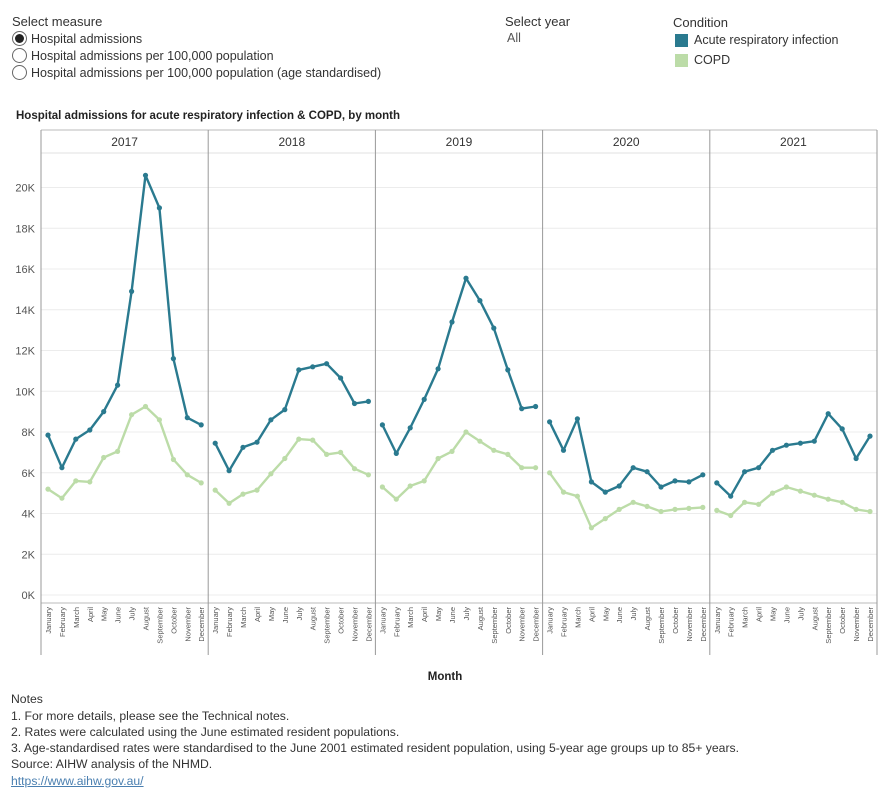 The width and height of the screenshot is (890, 800). I want to click on aihw-website-link: https://www.aihw.gov.au/, so click(77, 781).